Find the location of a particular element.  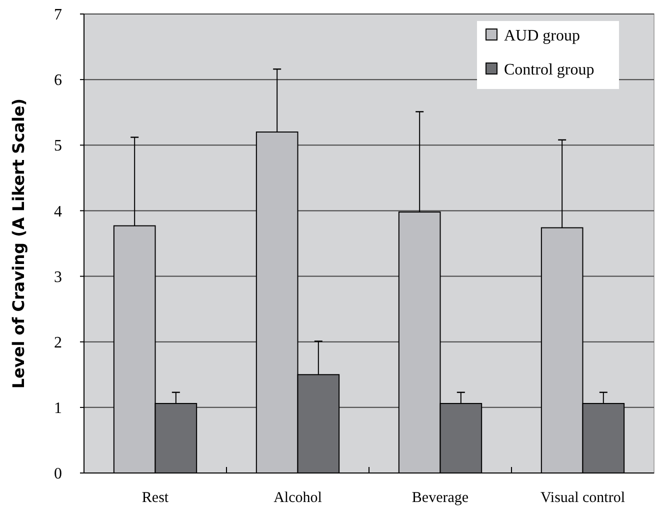

x-tick-label: Alcohol is located at coordinates (298, 498).